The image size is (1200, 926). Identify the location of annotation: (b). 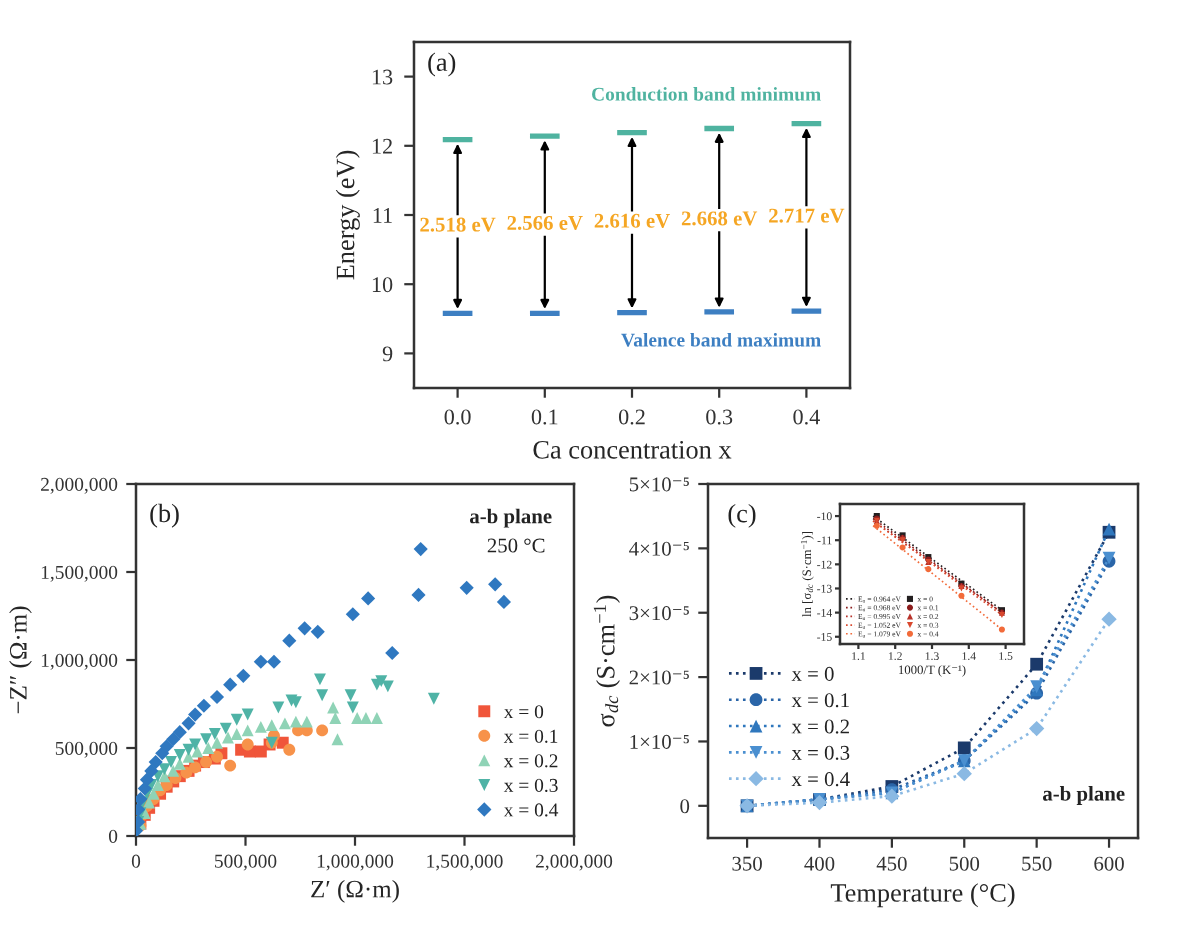
(164, 515).